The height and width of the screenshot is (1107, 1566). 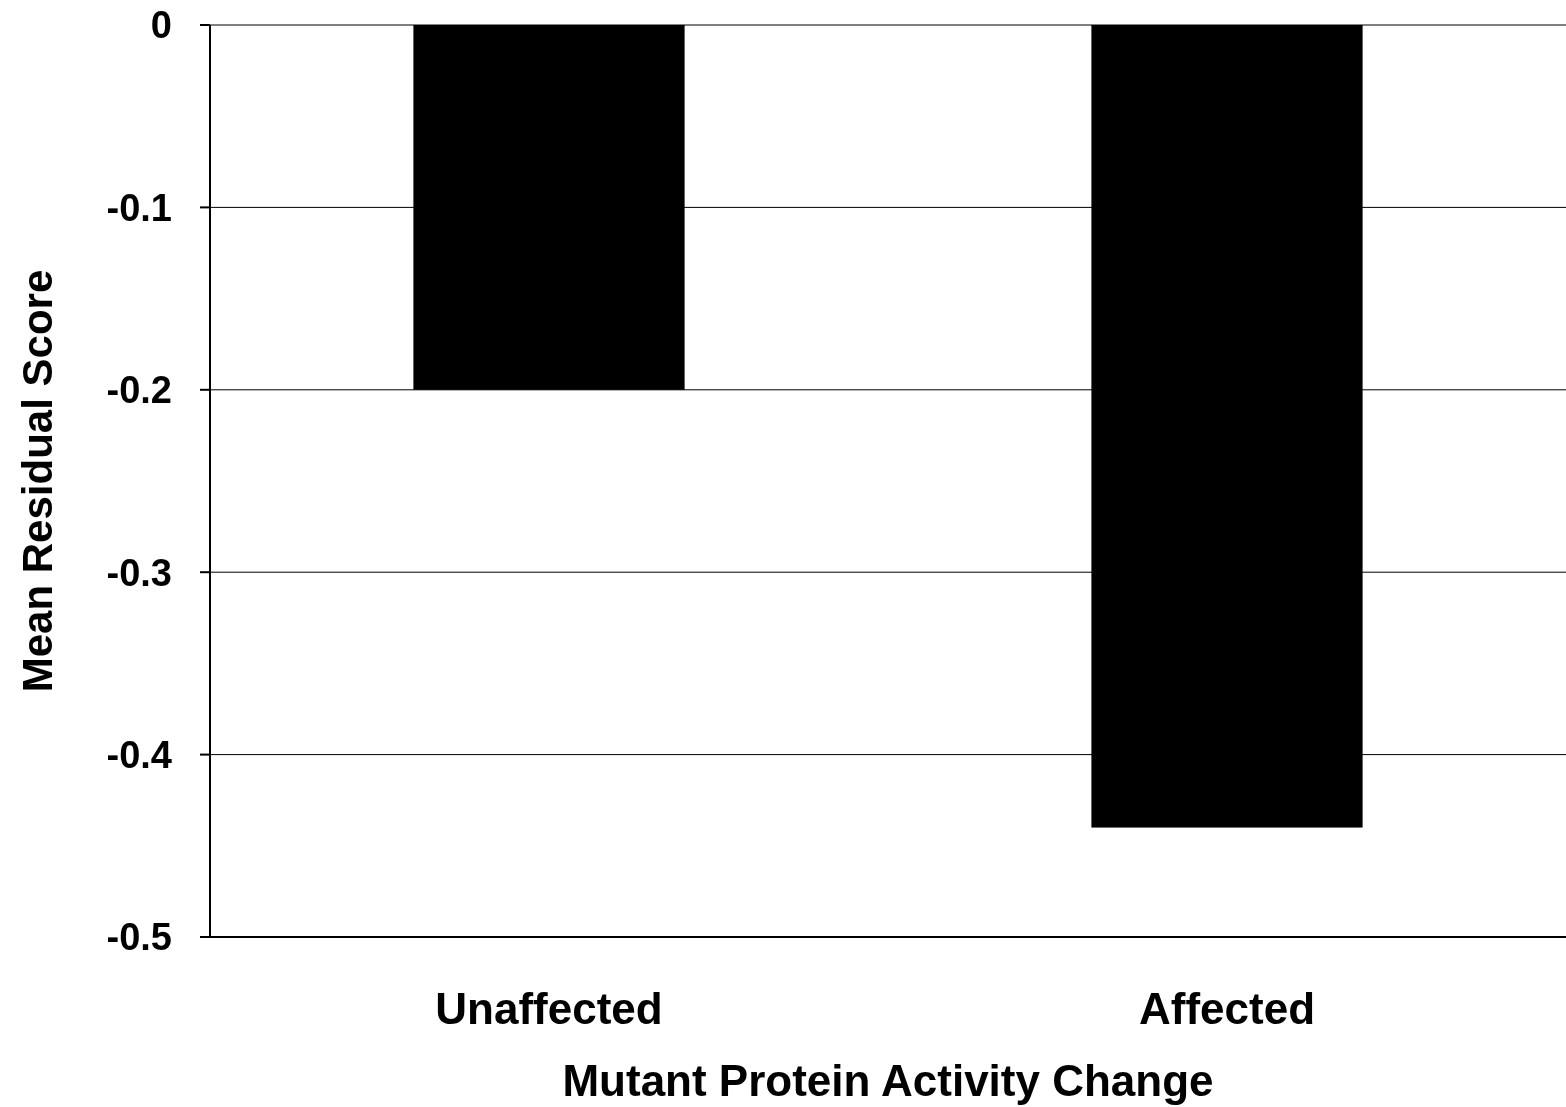 What do you see at coordinates (888, 1080) in the screenshot?
I see `x-axis-title: Mutant Protein Activity Change` at bounding box center [888, 1080].